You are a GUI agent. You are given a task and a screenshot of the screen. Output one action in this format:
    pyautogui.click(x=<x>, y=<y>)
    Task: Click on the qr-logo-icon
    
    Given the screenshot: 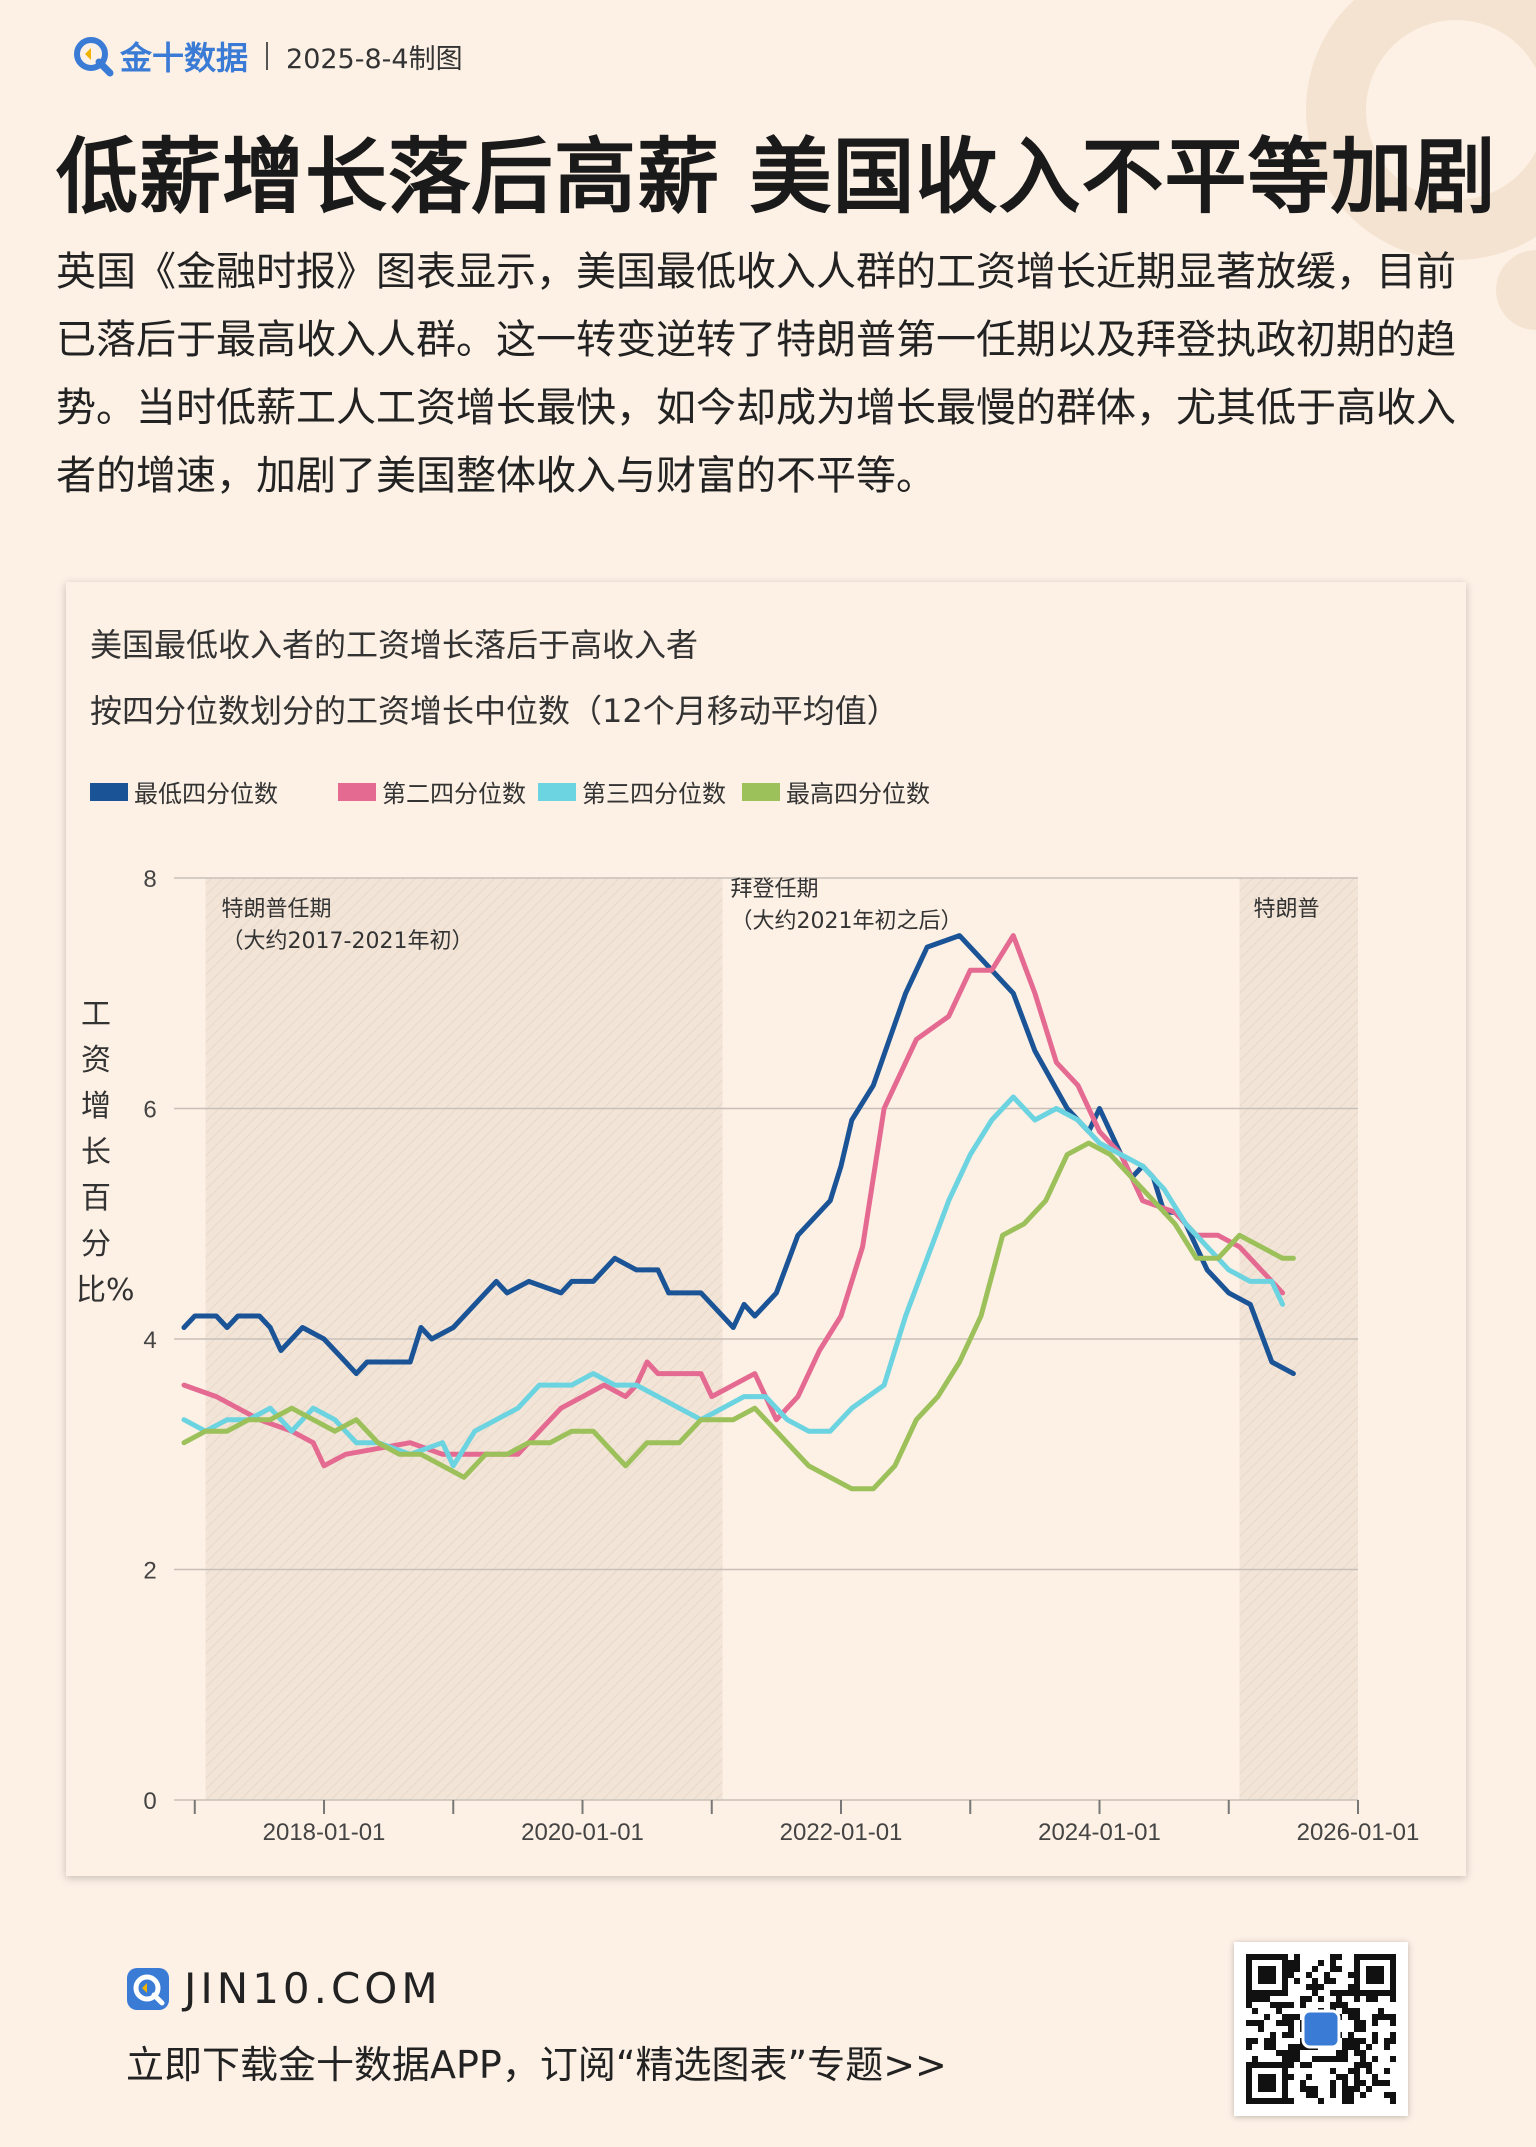 What is the action you would take?
    pyautogui.click(x=1321, y=2029)
    